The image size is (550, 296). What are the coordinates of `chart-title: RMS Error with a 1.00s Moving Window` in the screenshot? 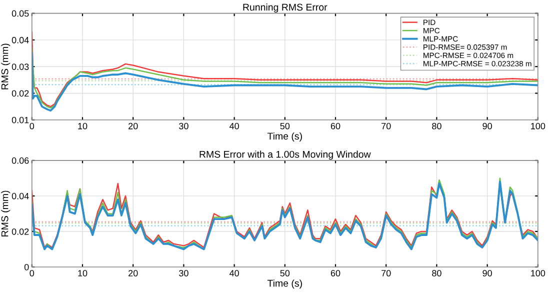 It's located at (285, 155).